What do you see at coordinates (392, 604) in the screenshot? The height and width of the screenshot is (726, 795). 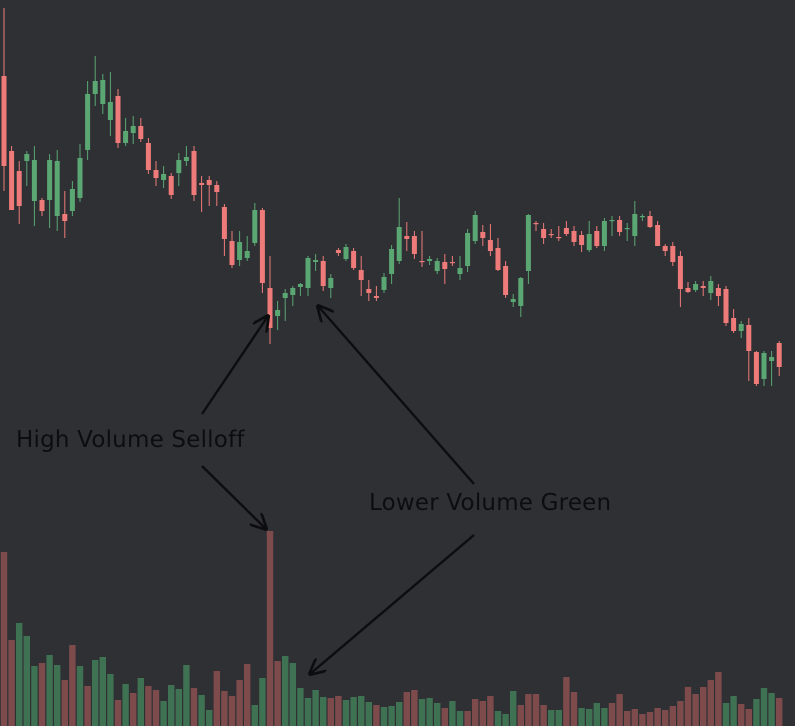 I see `arrow-green-to-volume` at bounding box center [392, 604].